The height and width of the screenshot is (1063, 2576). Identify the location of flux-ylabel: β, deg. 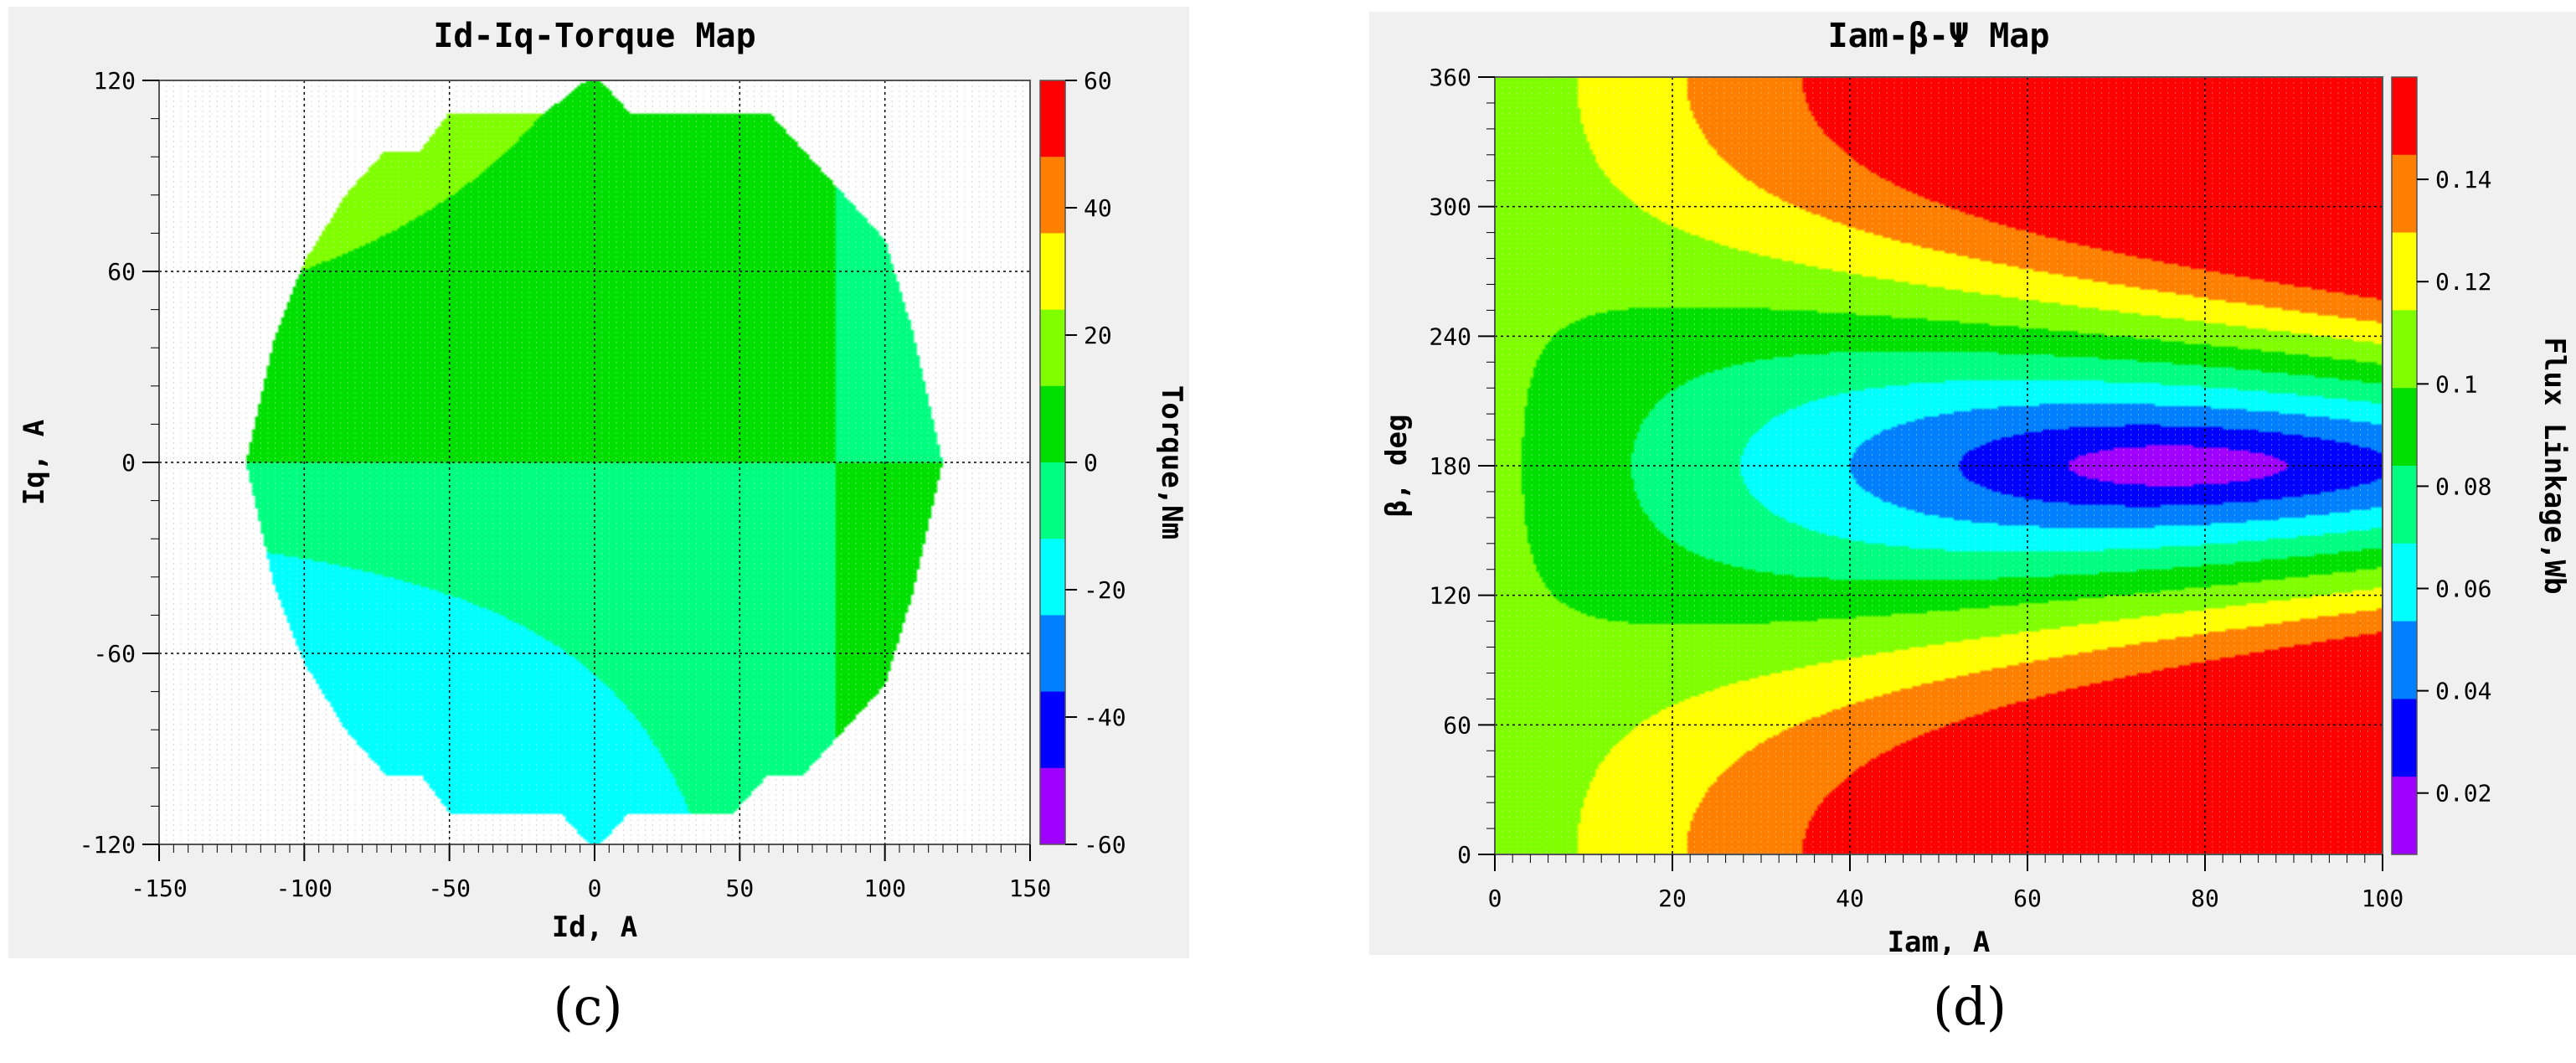
(1397, 466).